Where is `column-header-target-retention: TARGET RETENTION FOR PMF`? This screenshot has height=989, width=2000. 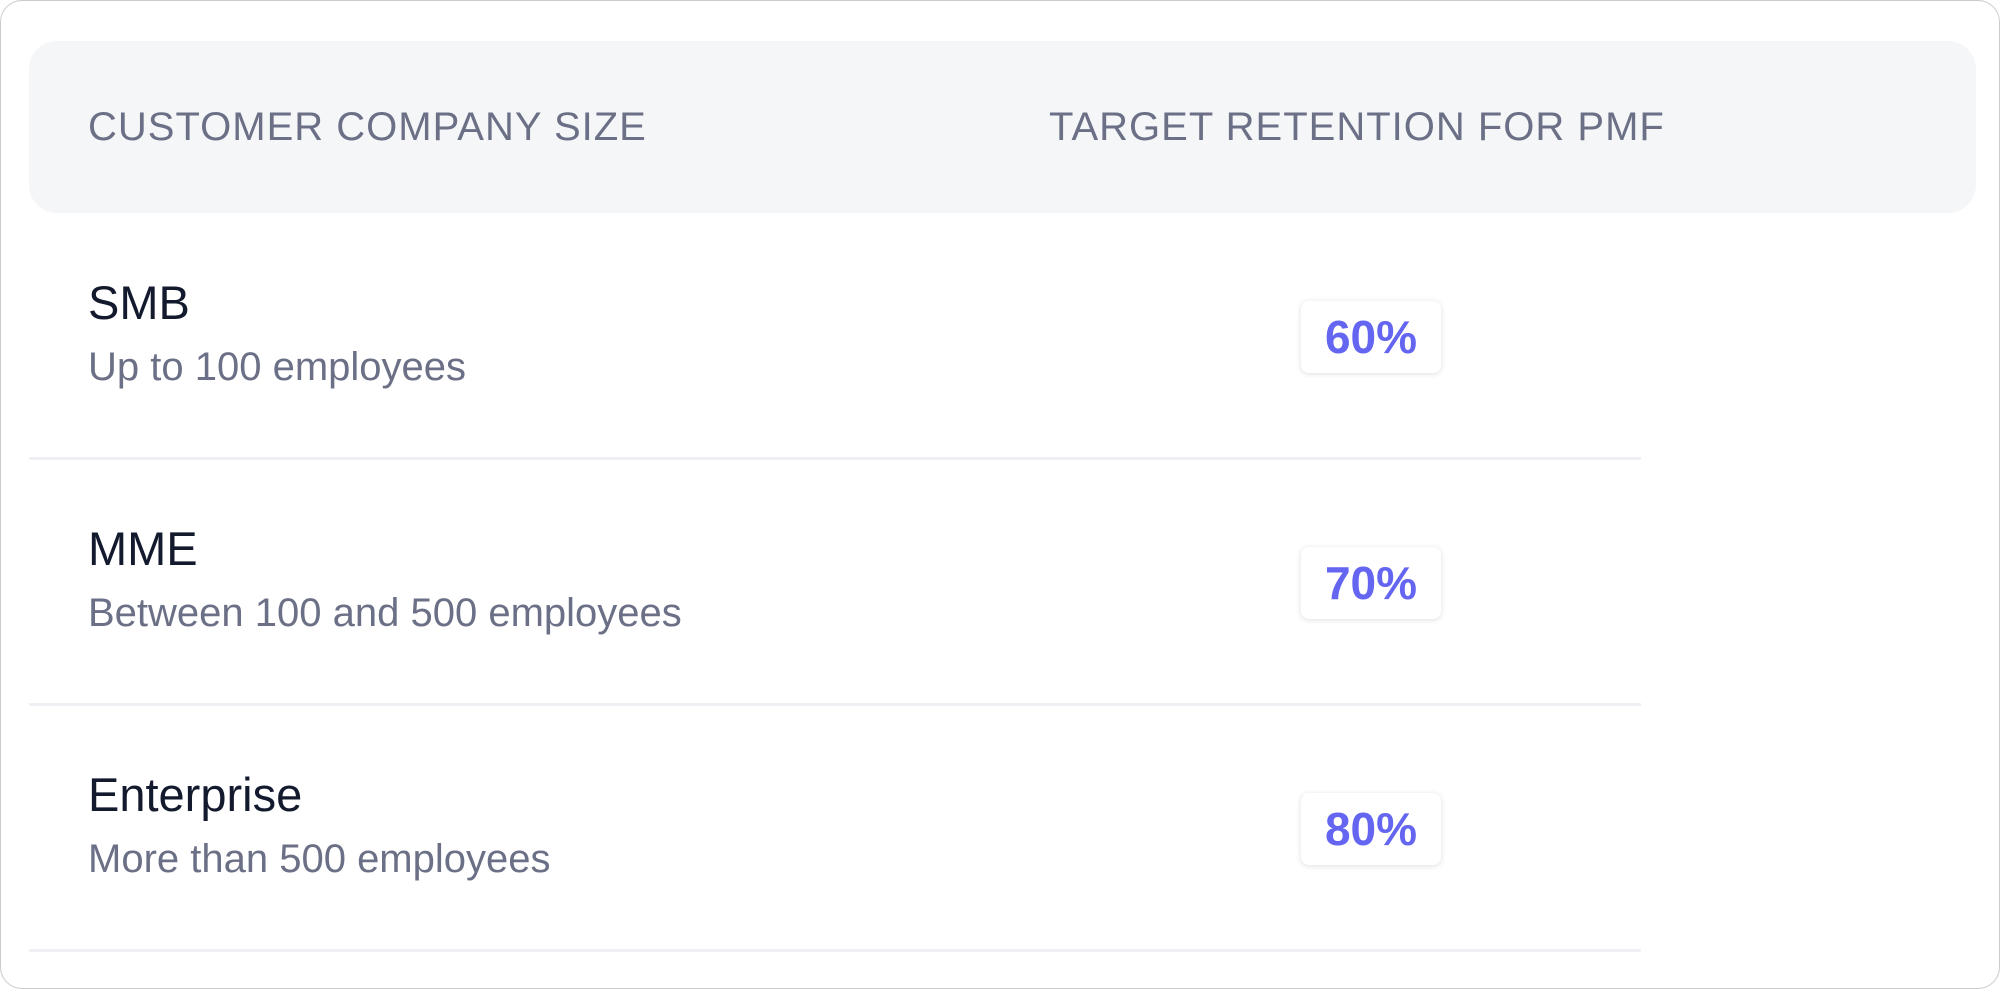 column-header-target-retention: TARGET RETENTION FOR PMF is located at coordinates (1357, 127).